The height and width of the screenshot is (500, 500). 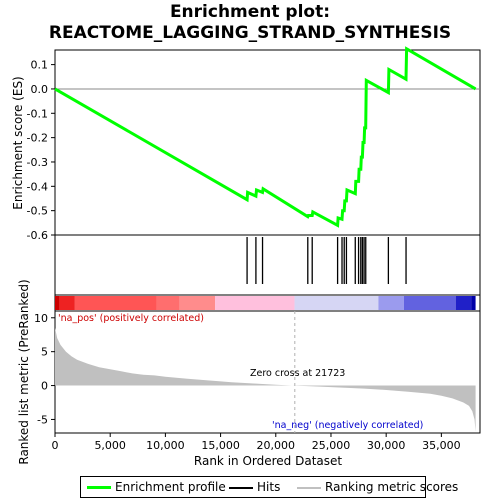 What do you see at coordinates (37, 162) in the screenshot?
I see `es-ytick-label: -0.3` at bounding box center [37, 162].